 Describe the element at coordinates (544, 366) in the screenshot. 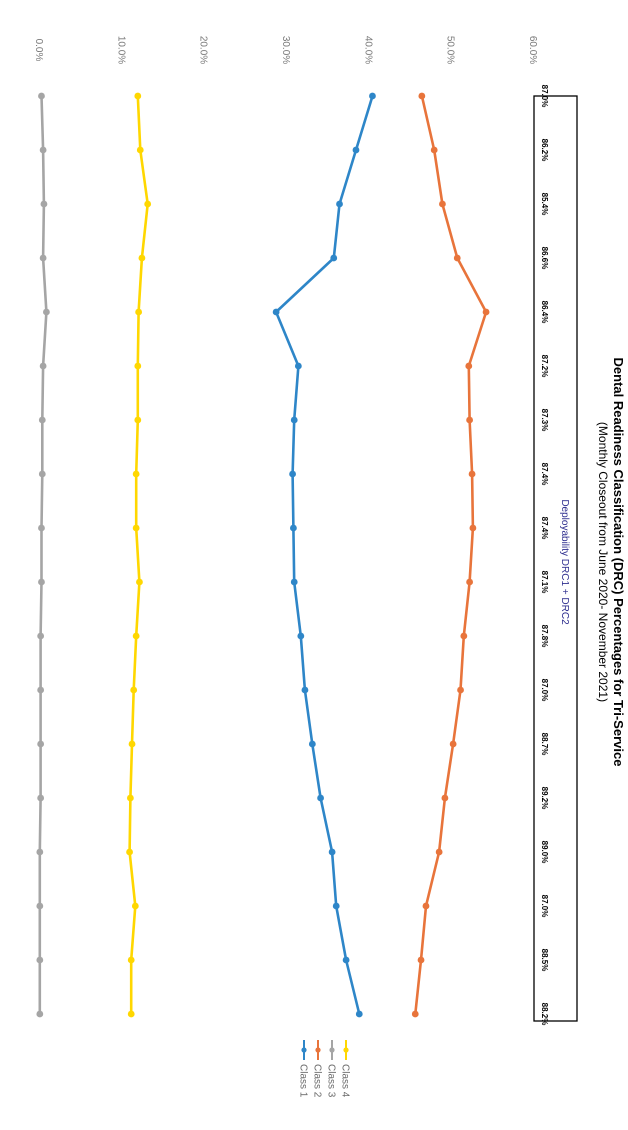

I see `deployability-value: 87.2%` at that location.